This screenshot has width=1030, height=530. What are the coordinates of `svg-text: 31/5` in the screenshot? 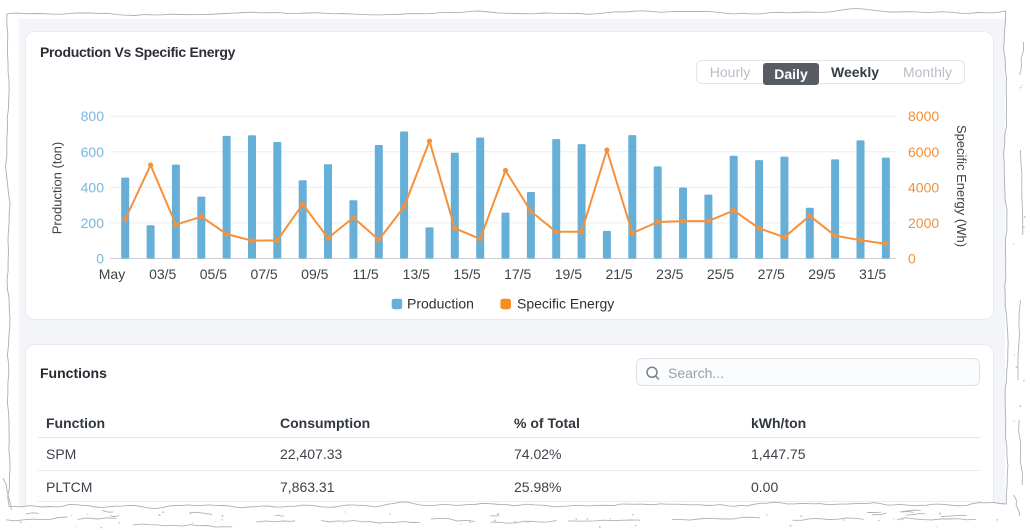 It's located at (872, 274).